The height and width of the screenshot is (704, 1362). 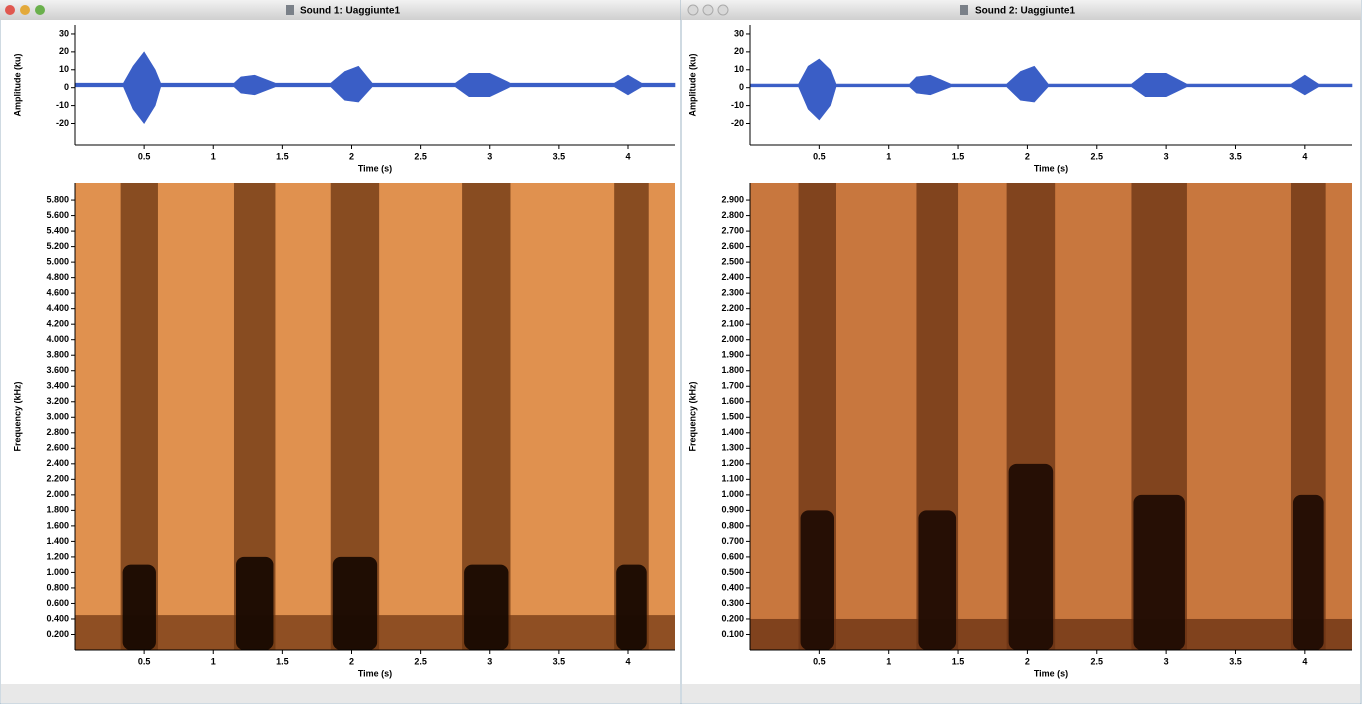 What do you see at coordinates (732, 634) in the screenshot?
I see `y-tick-label: 0.100` at bounding box center [732, 634].